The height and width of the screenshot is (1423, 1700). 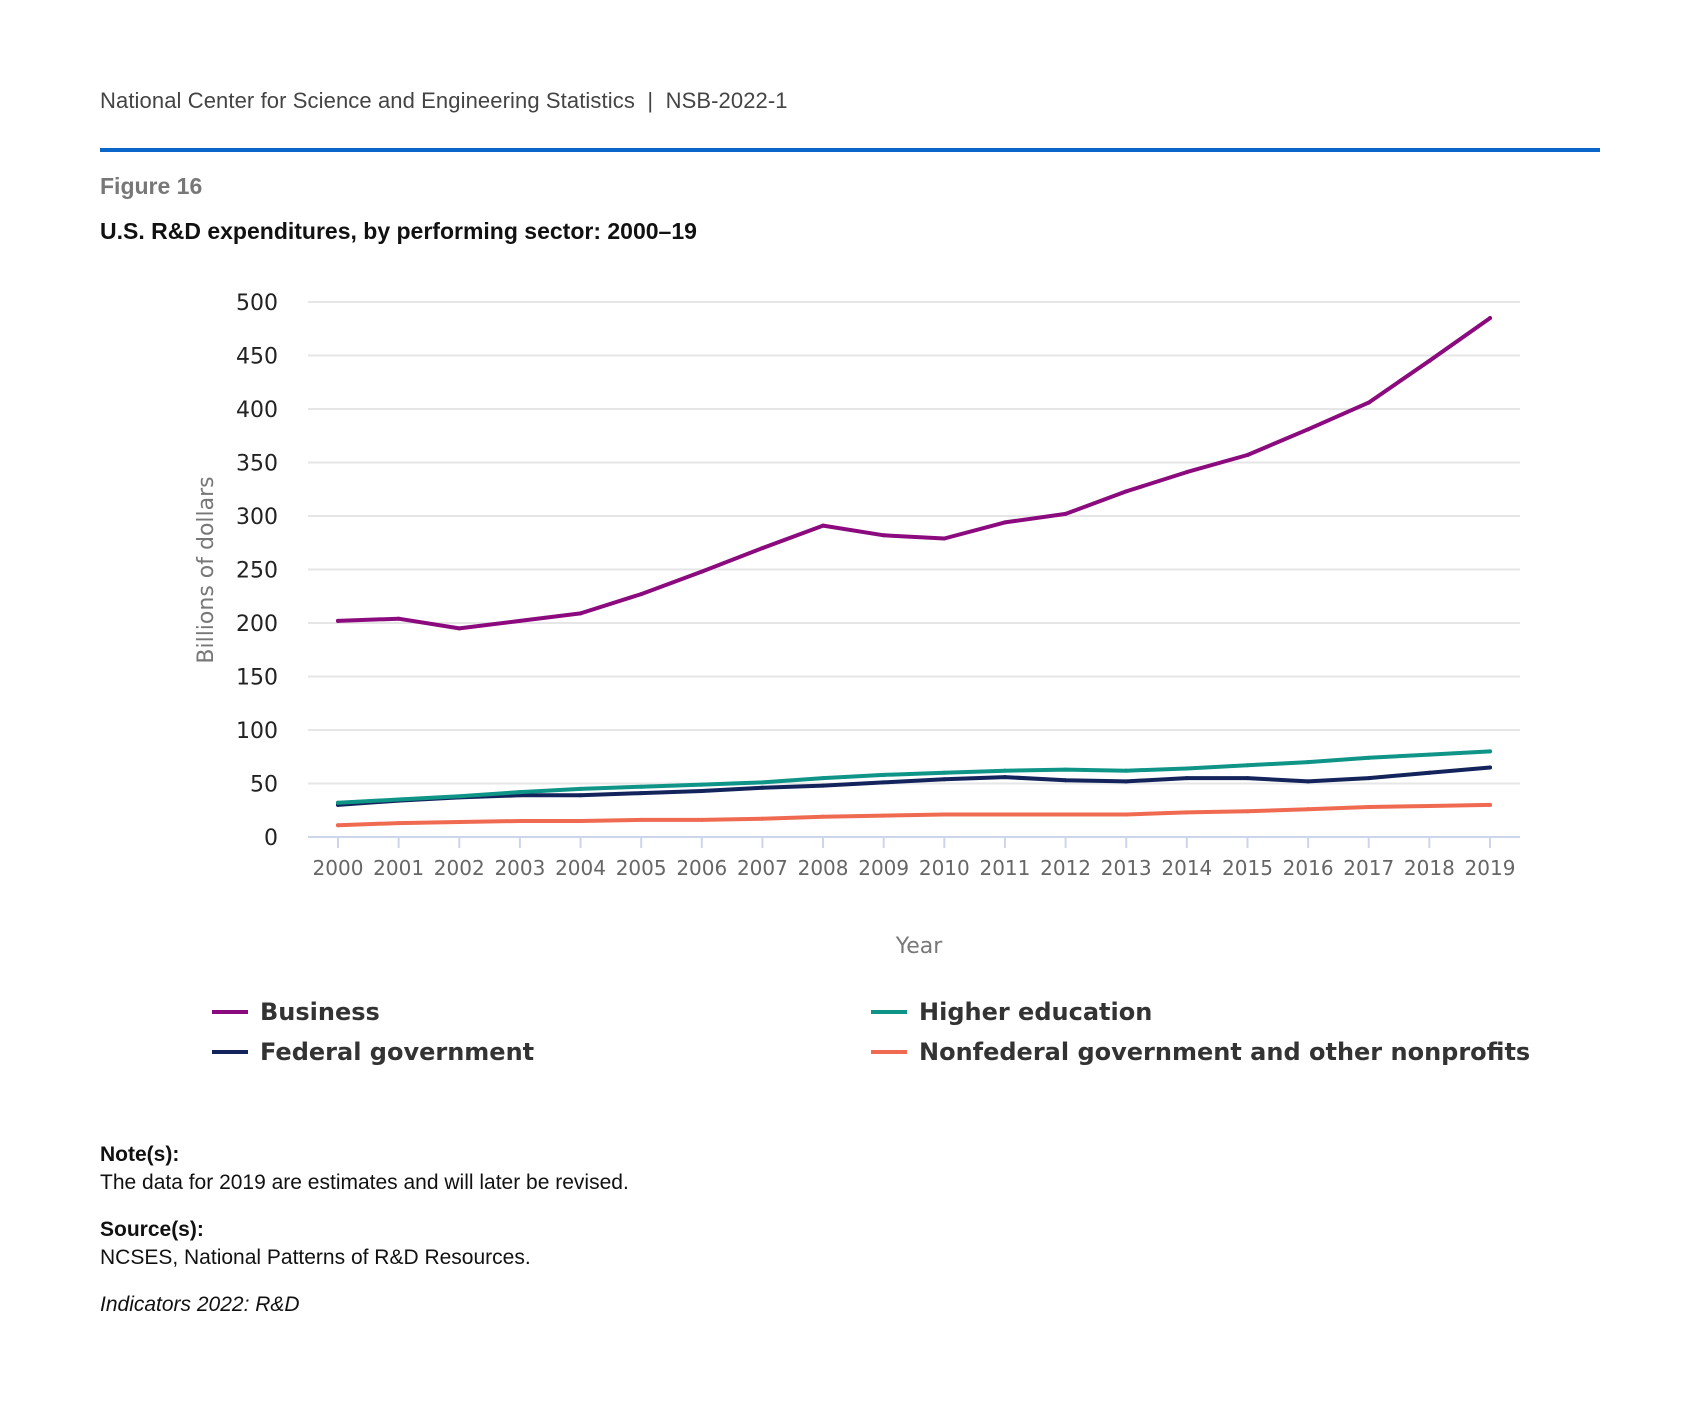 I want to click on x-tick-label: 2010, so click(x=944, y=868).